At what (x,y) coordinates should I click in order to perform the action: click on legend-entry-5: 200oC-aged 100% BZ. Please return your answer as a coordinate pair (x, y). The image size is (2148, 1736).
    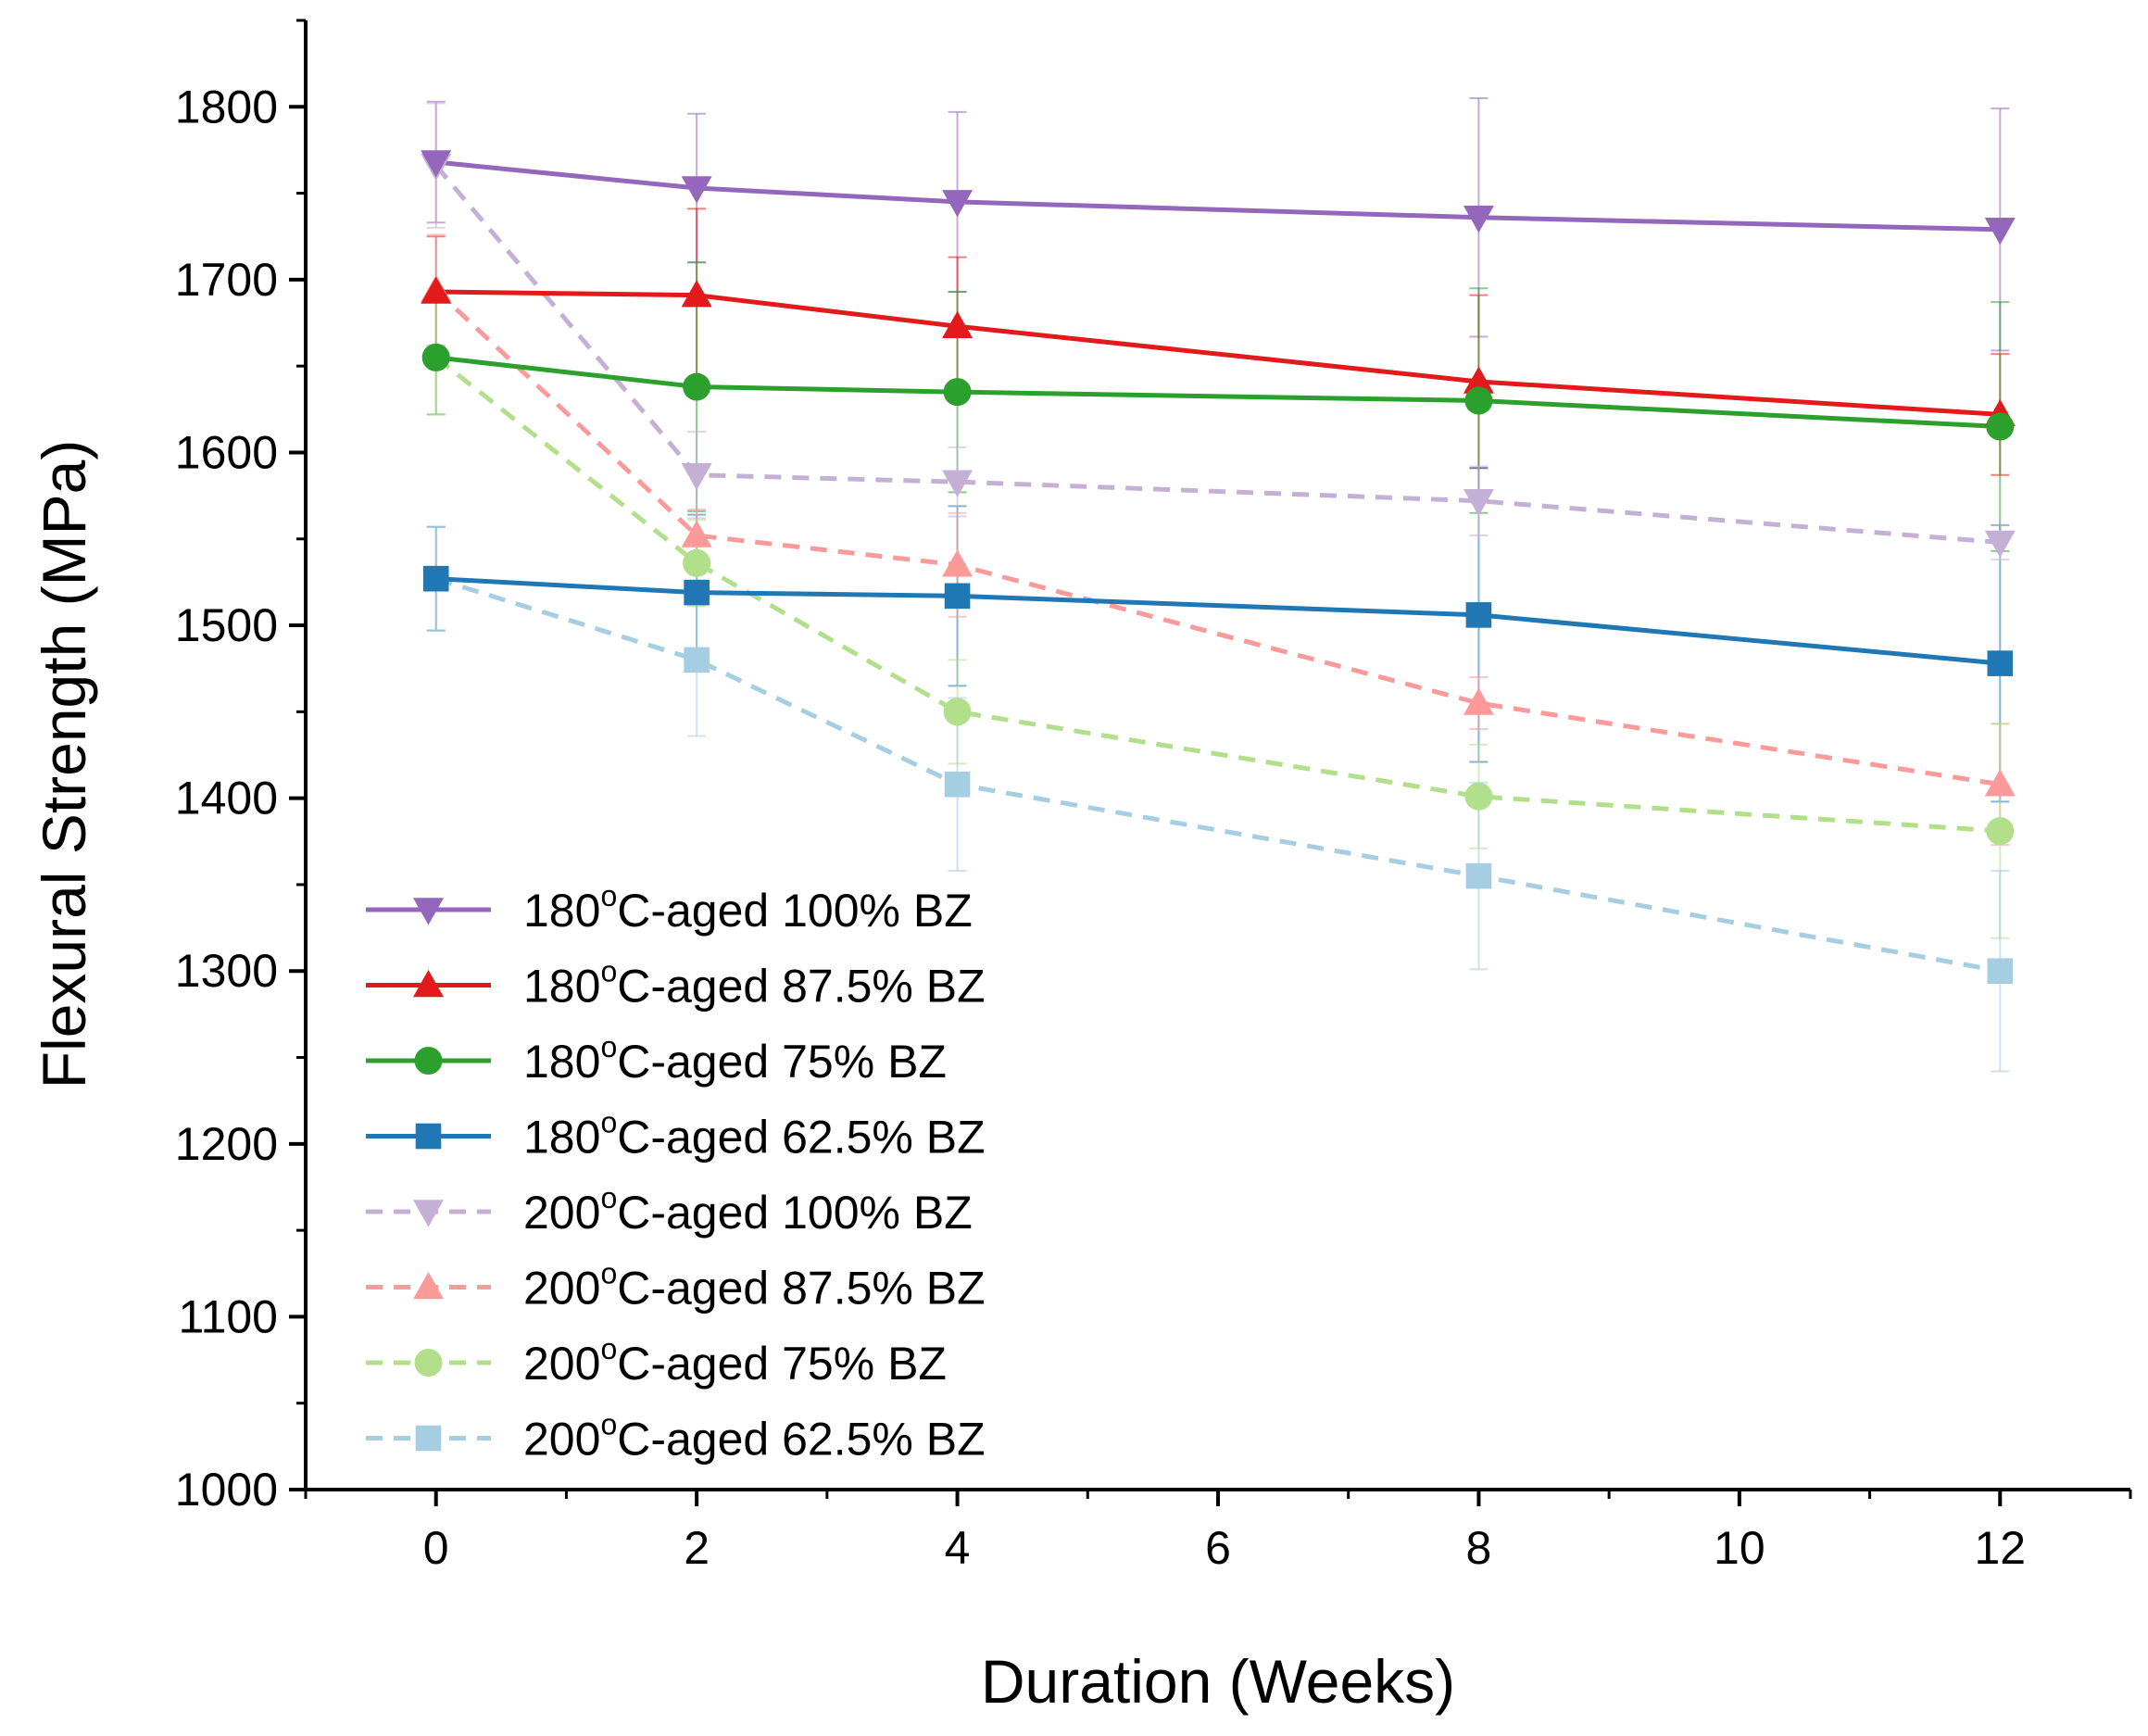
    Looking at the image, I should click on (669, 1210).